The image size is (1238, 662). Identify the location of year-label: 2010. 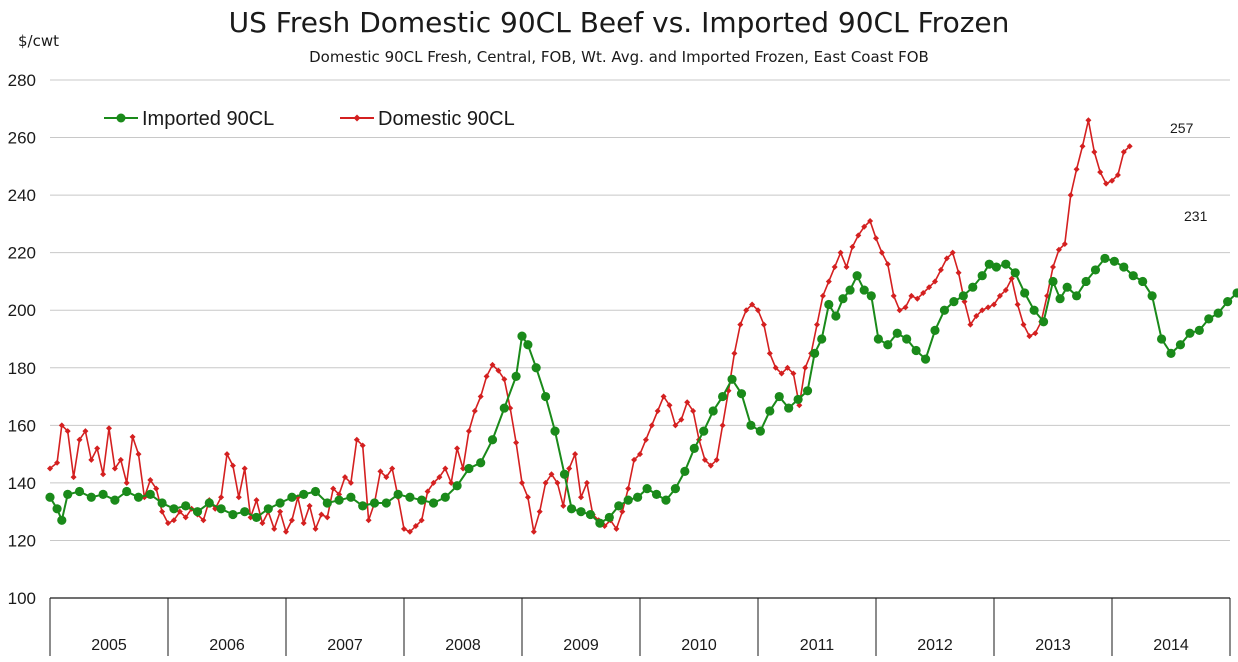
(699, 645).